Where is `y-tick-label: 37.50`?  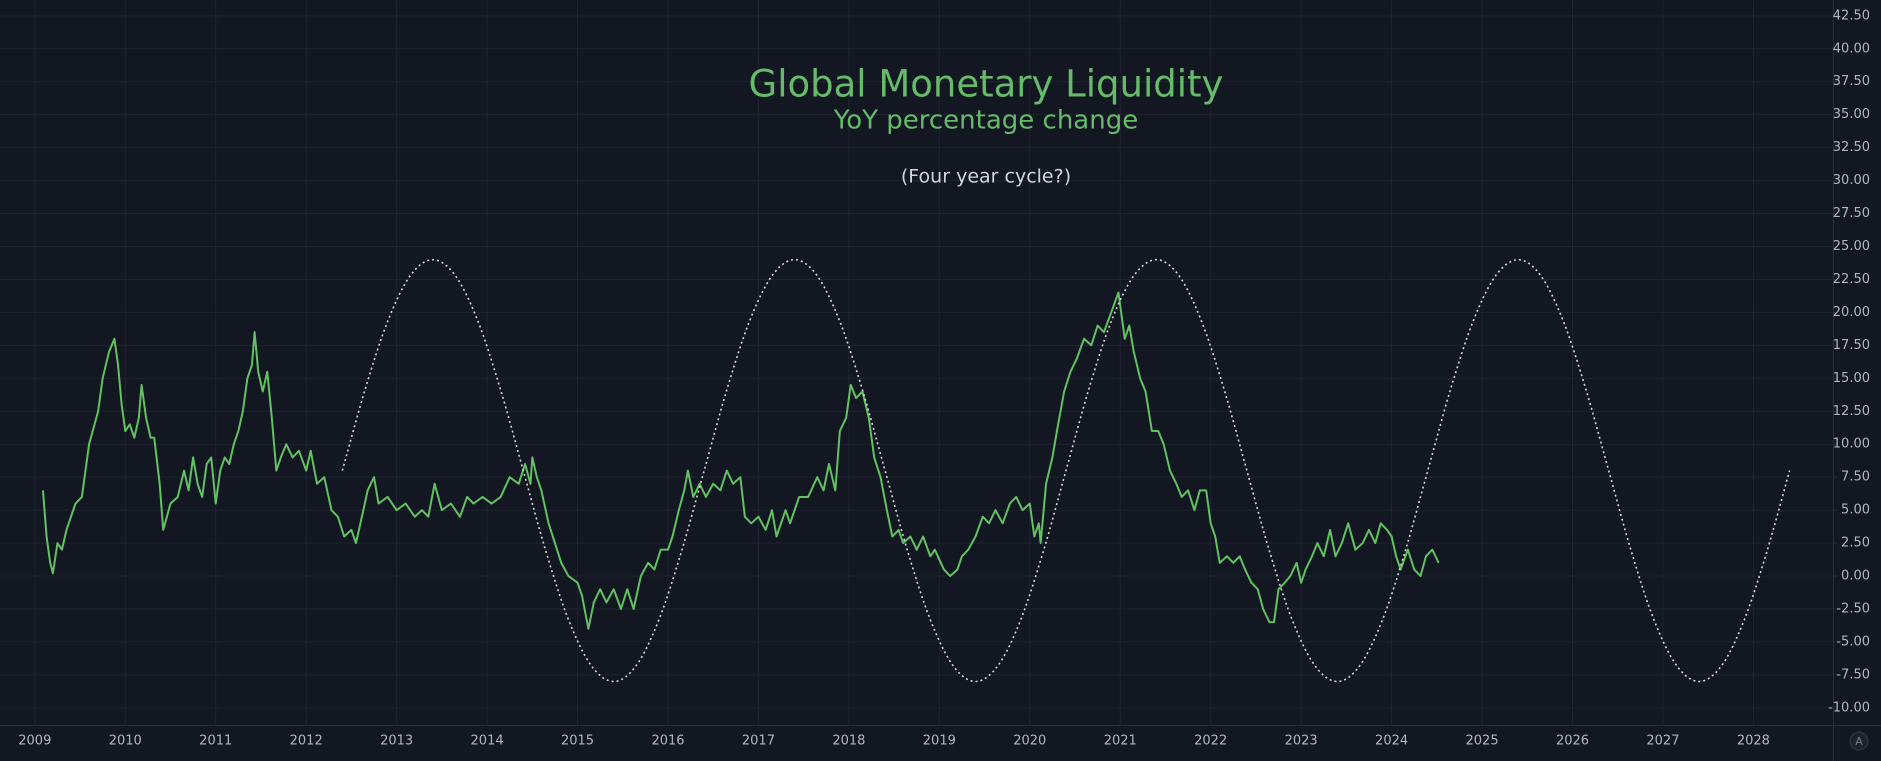
y-tick-label: 37.50 is located at coordinates (1851, 81).